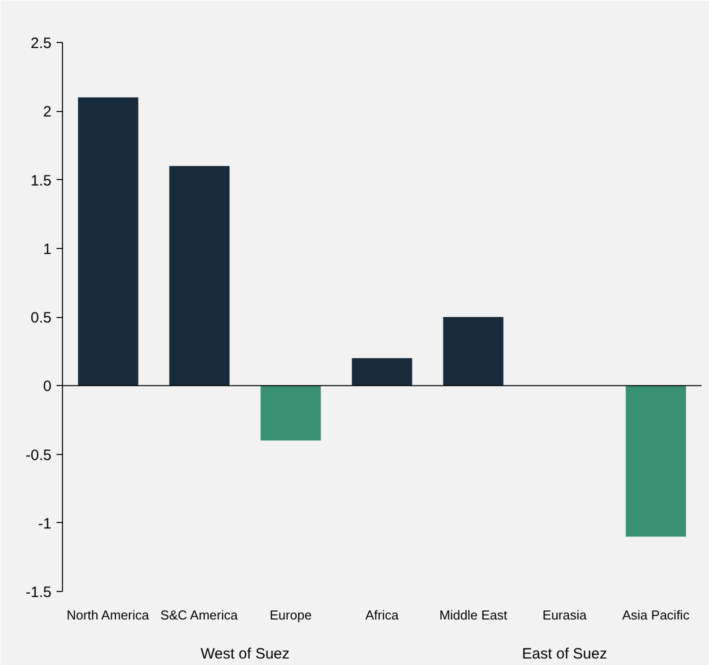  Describe the element at coordinates (656, 615) in the screenshot. I see `x-tick-label: Asia Pacific` at that location.